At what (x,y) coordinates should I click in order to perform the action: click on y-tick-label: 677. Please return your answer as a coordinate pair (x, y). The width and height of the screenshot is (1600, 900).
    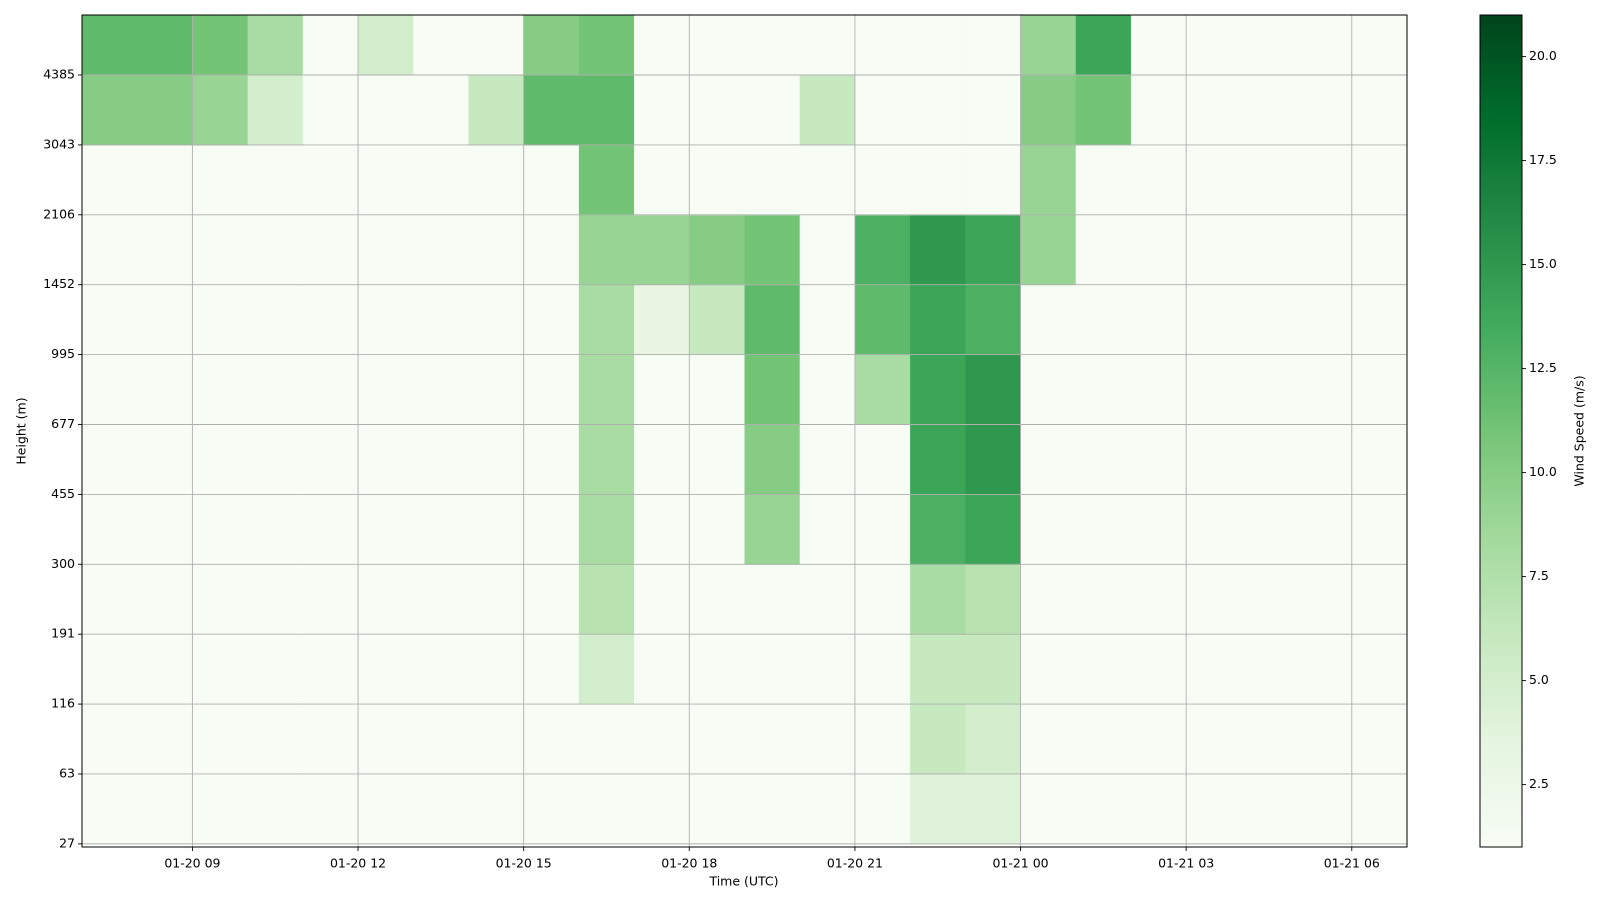
    Looking at the image, I should click on (63, 423).